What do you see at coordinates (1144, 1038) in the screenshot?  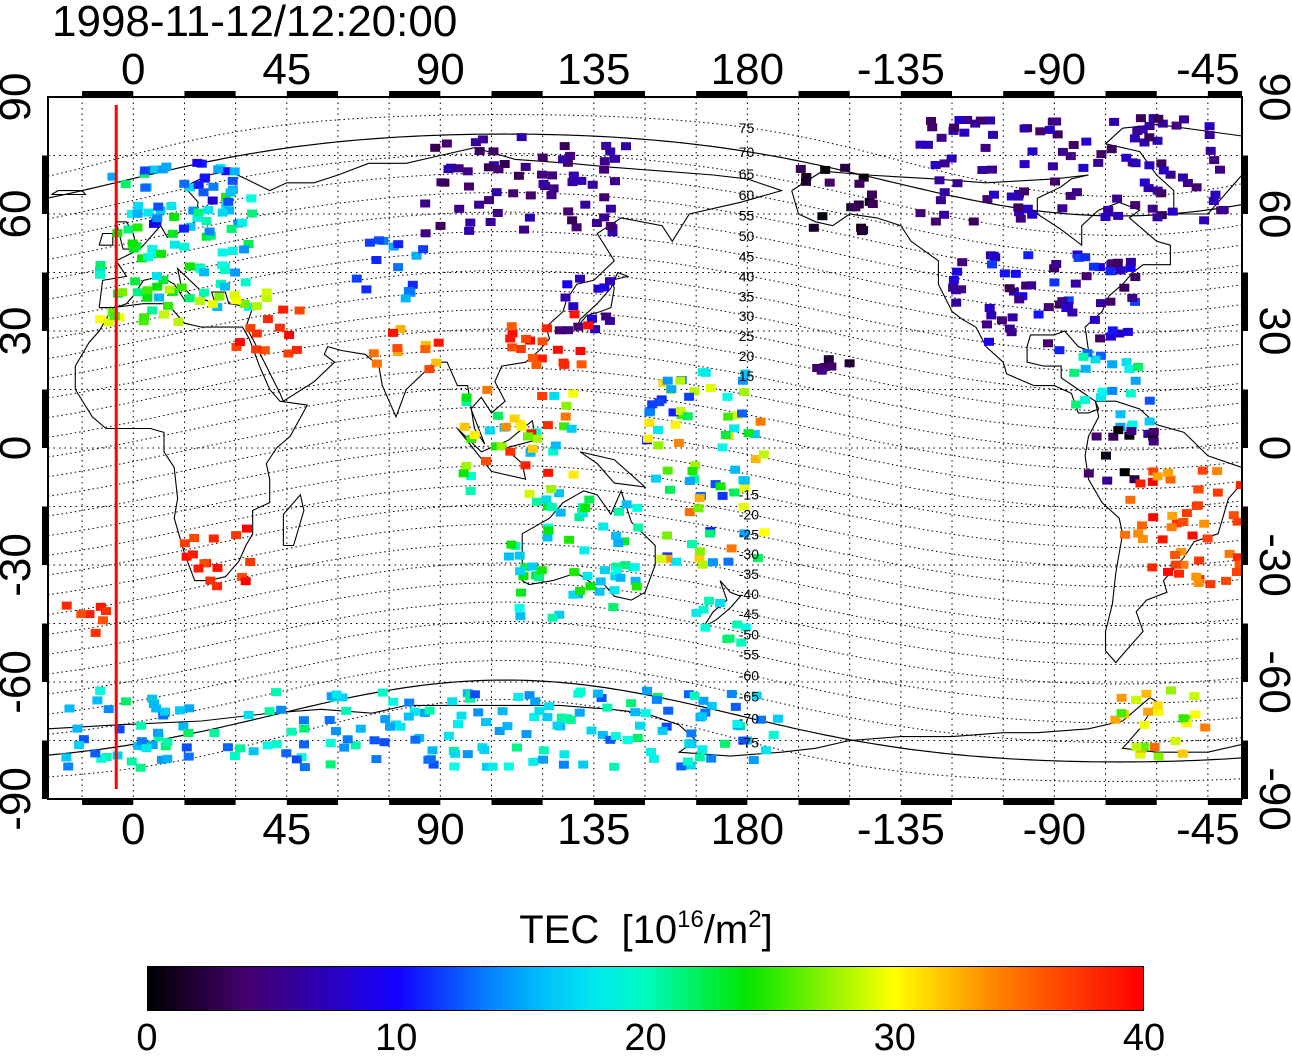 I see `colorbar-tick-label: 40` at bounding box center [1144, 1038].